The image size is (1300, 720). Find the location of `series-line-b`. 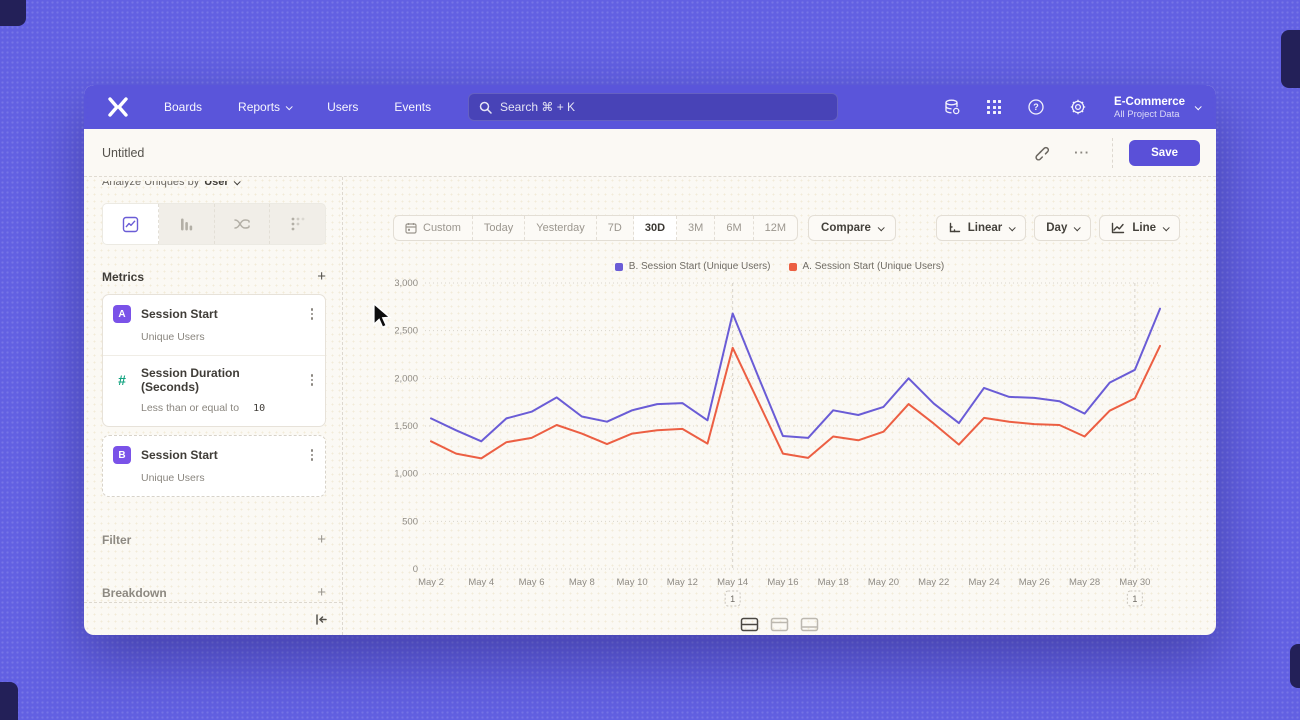

series-line-b is located at coordinates (795, 375).